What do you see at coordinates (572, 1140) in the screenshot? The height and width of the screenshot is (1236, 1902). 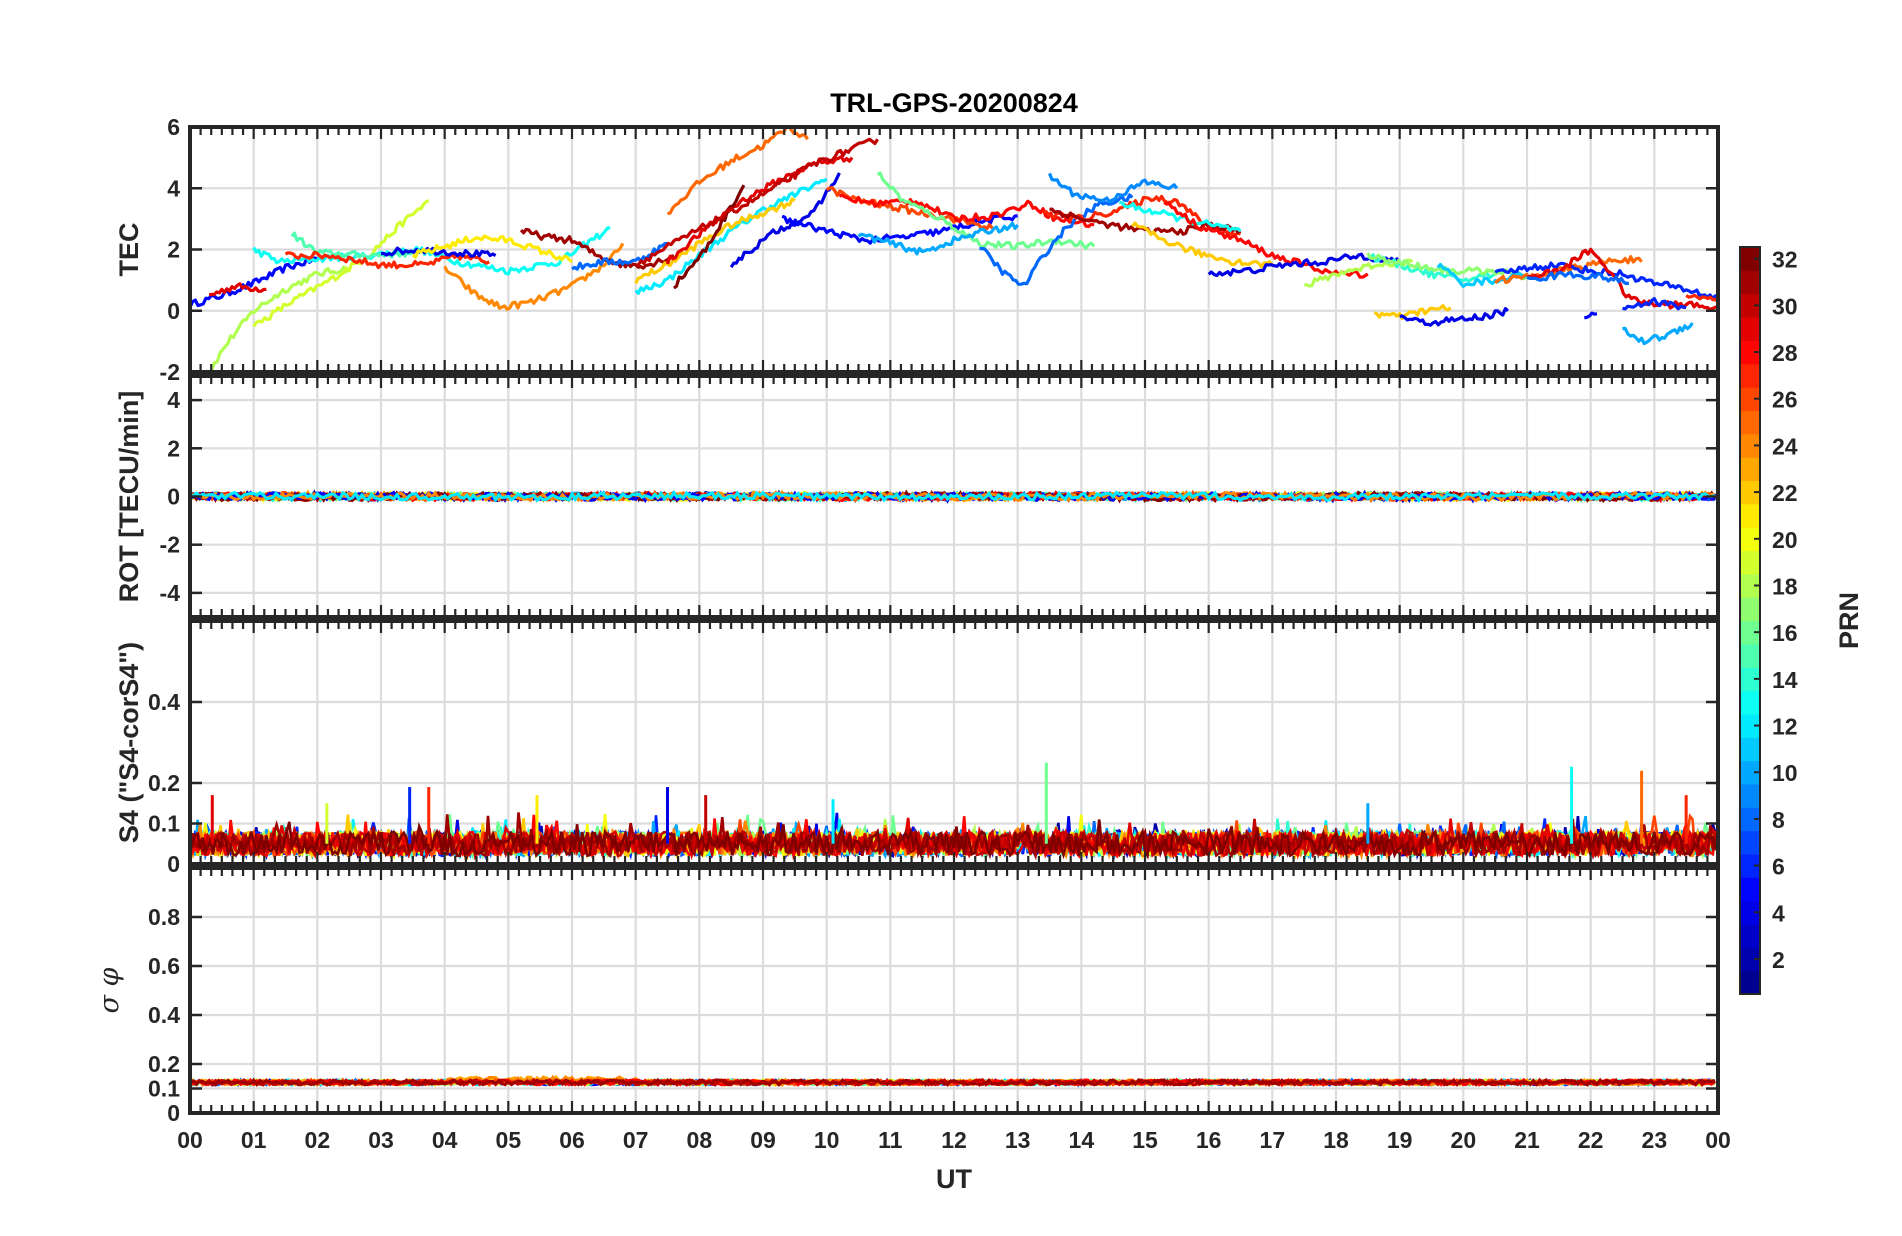 I see `x-tick-label: 06` at bounding box center [572, 1140].